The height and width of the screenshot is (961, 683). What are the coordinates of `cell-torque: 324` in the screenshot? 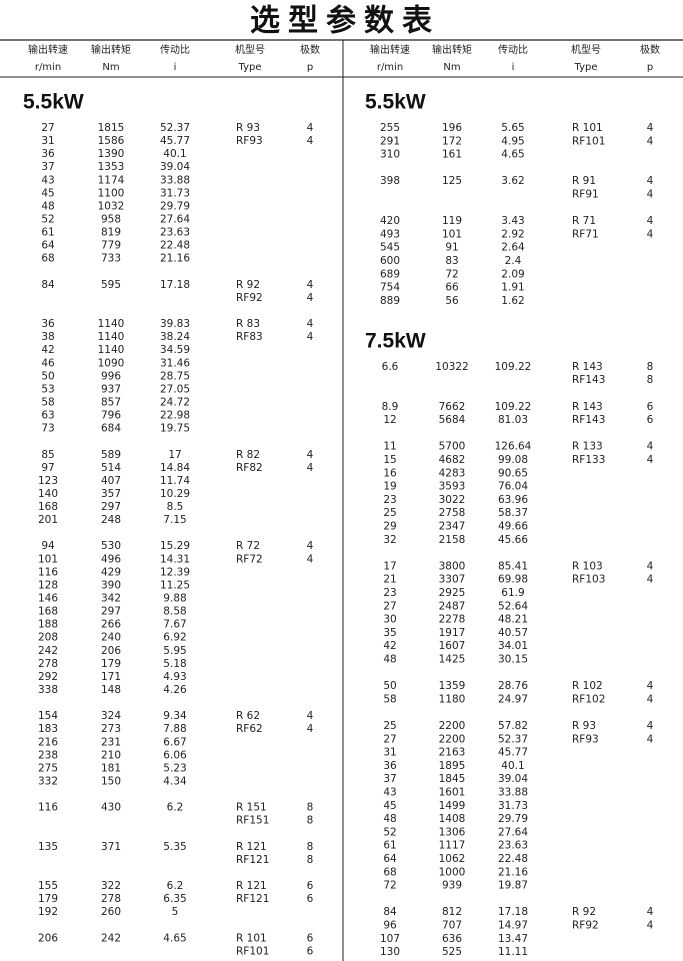 It's located at (111, 716).